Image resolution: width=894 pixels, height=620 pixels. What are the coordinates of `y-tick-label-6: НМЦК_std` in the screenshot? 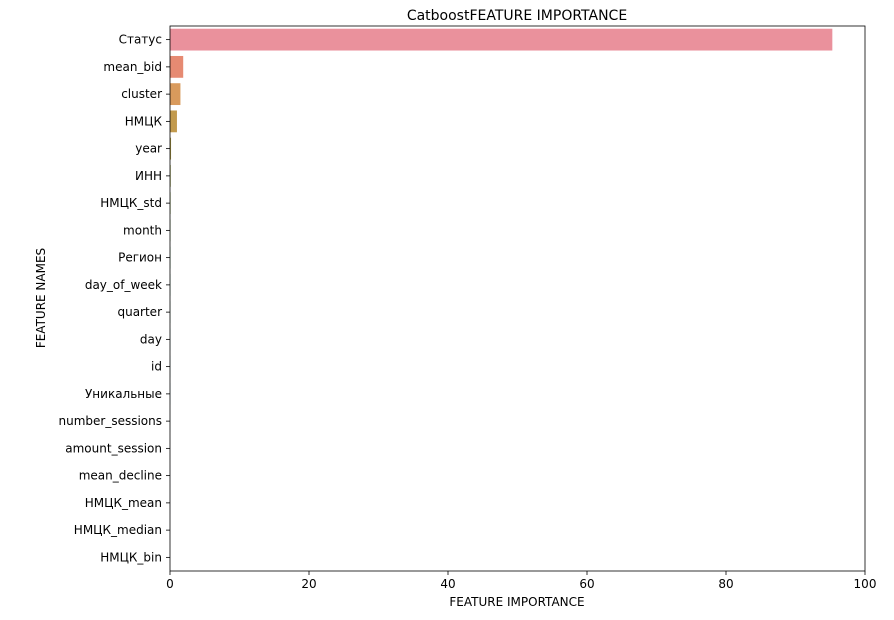 It's located at (131, 203).